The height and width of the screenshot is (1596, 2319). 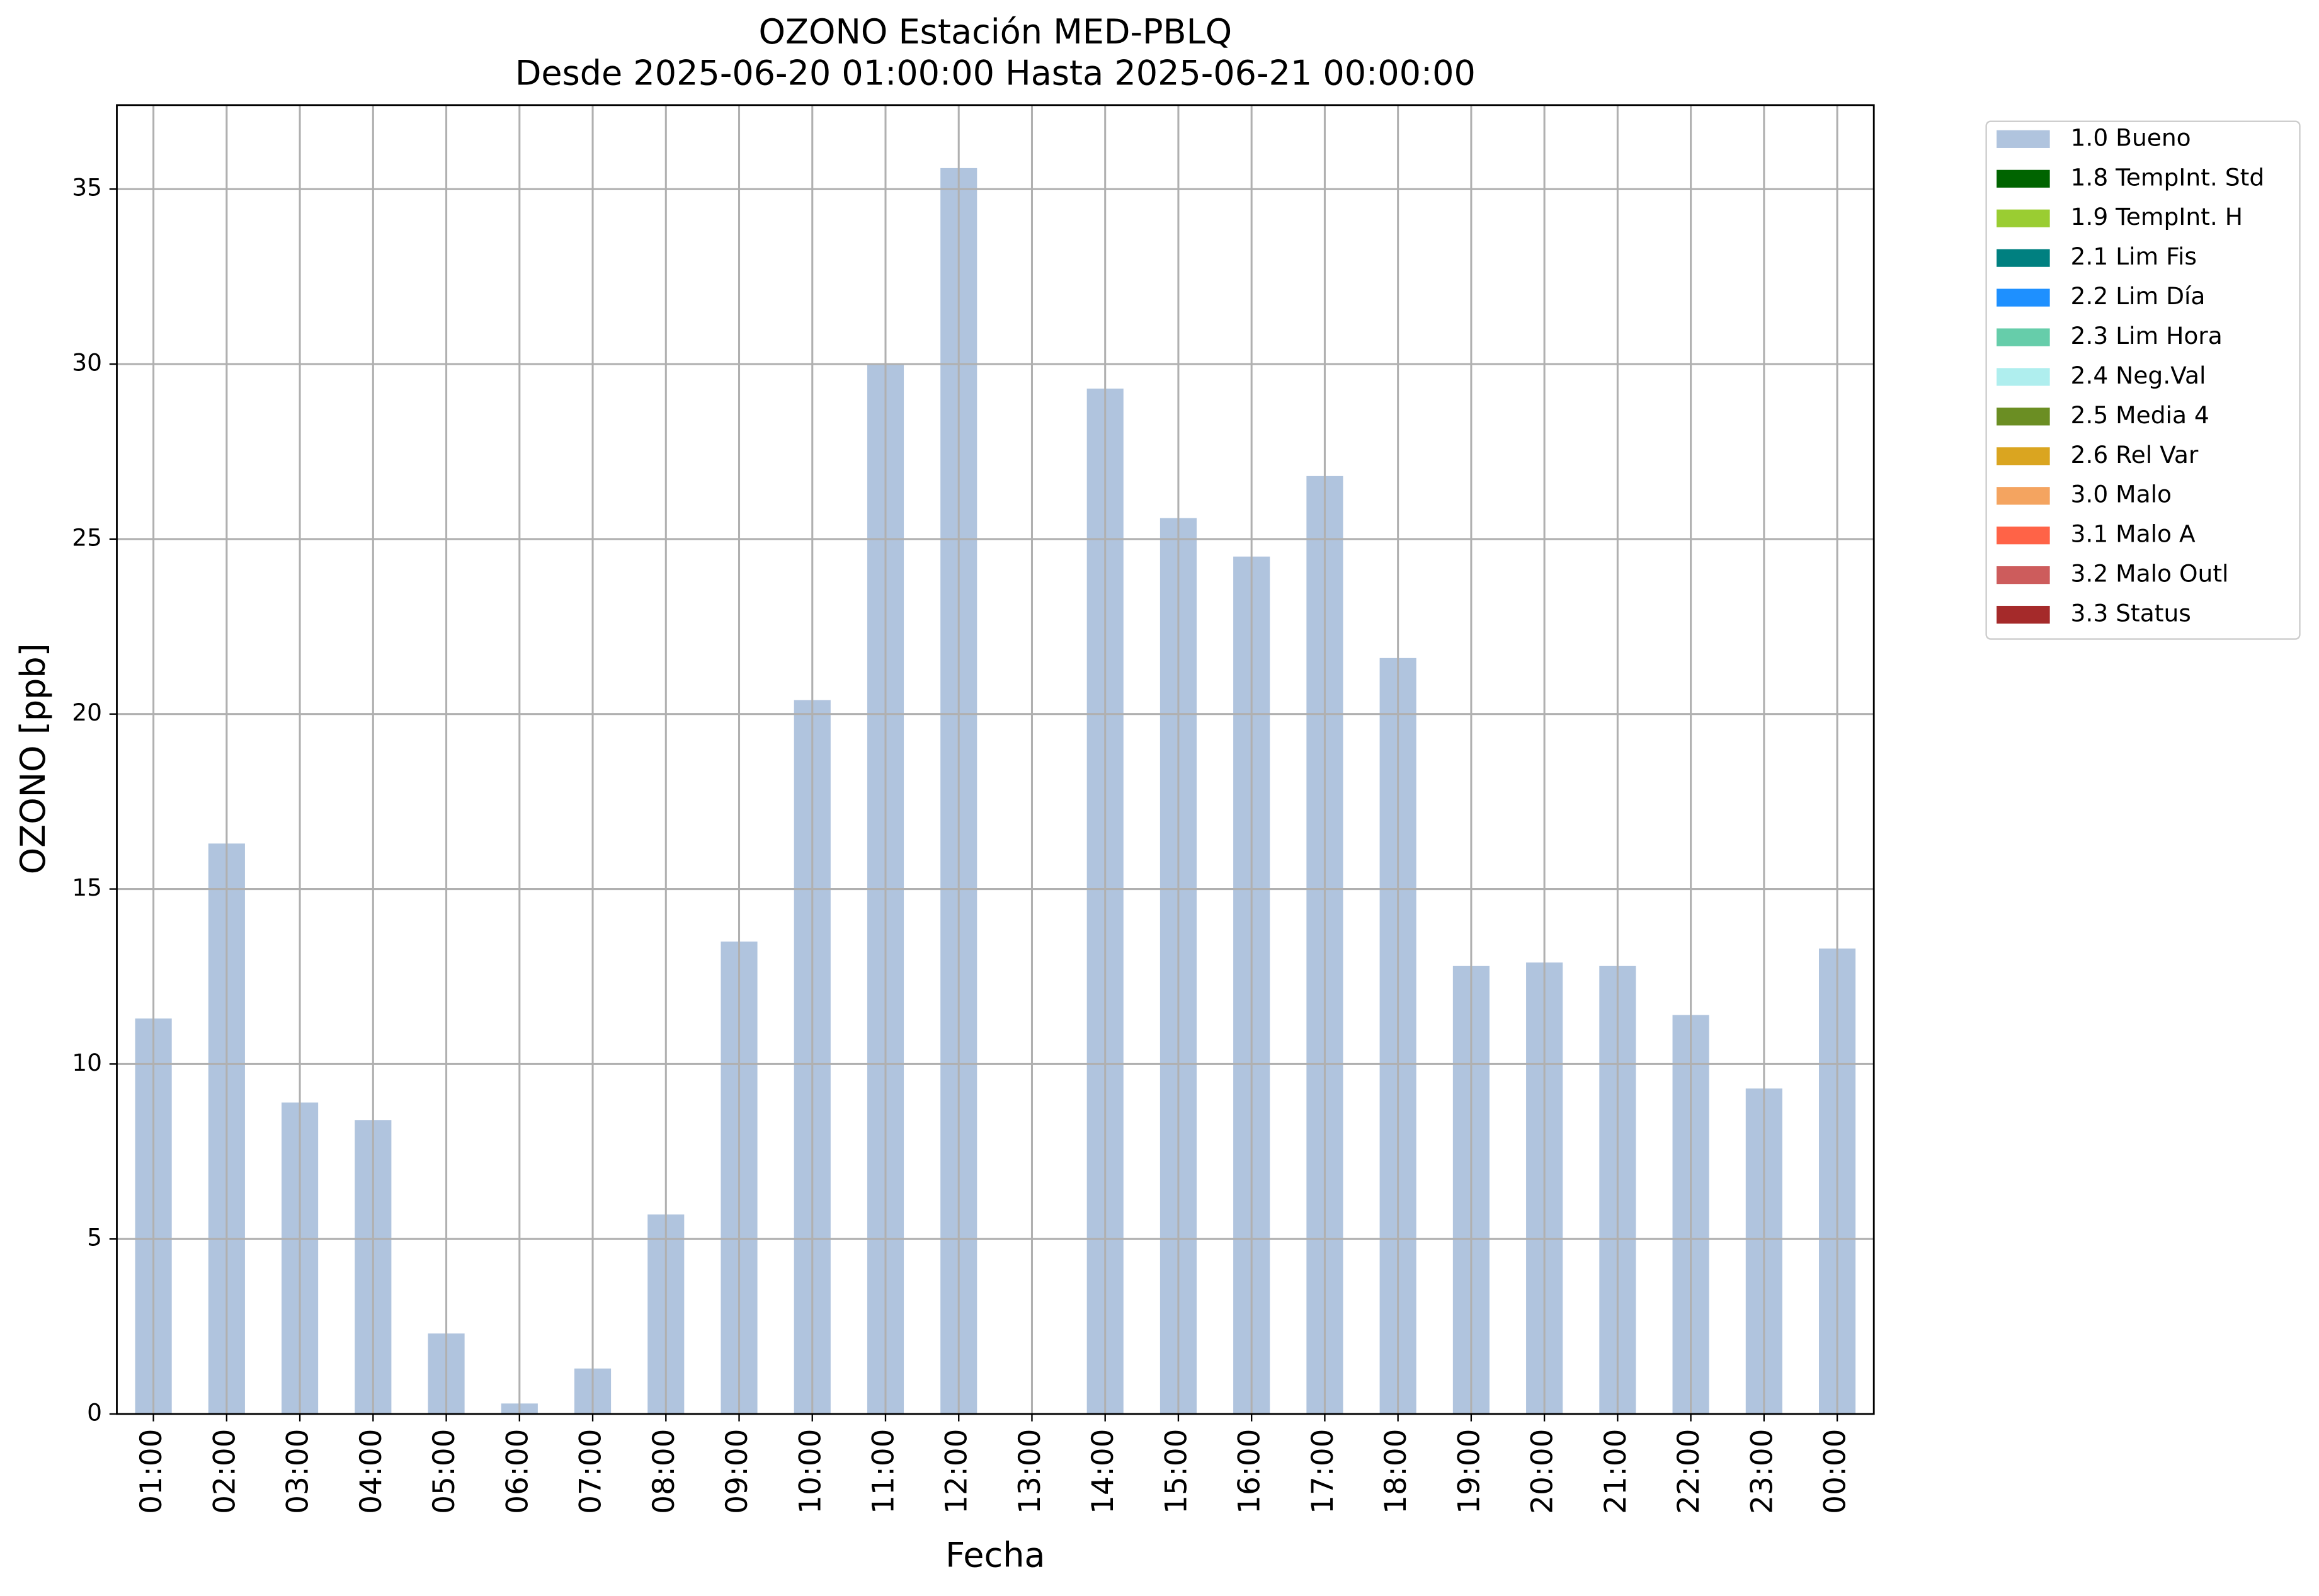 What do you see at coordinates (1250, 1471) in the screenshot?
I see `x-tick-label: 16:00` at bounding box center [1250, 1471].